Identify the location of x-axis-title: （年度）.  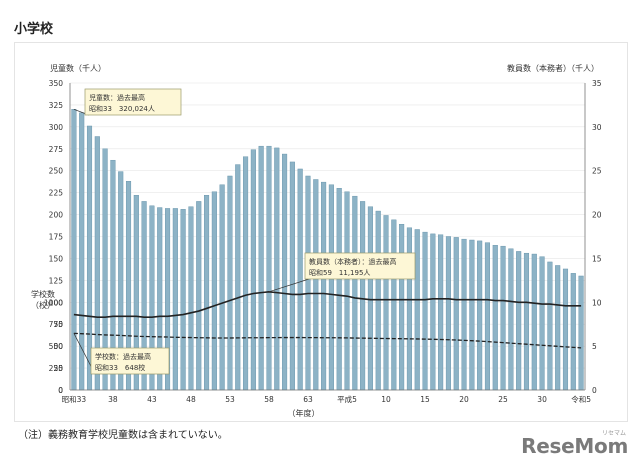
(304, 413).